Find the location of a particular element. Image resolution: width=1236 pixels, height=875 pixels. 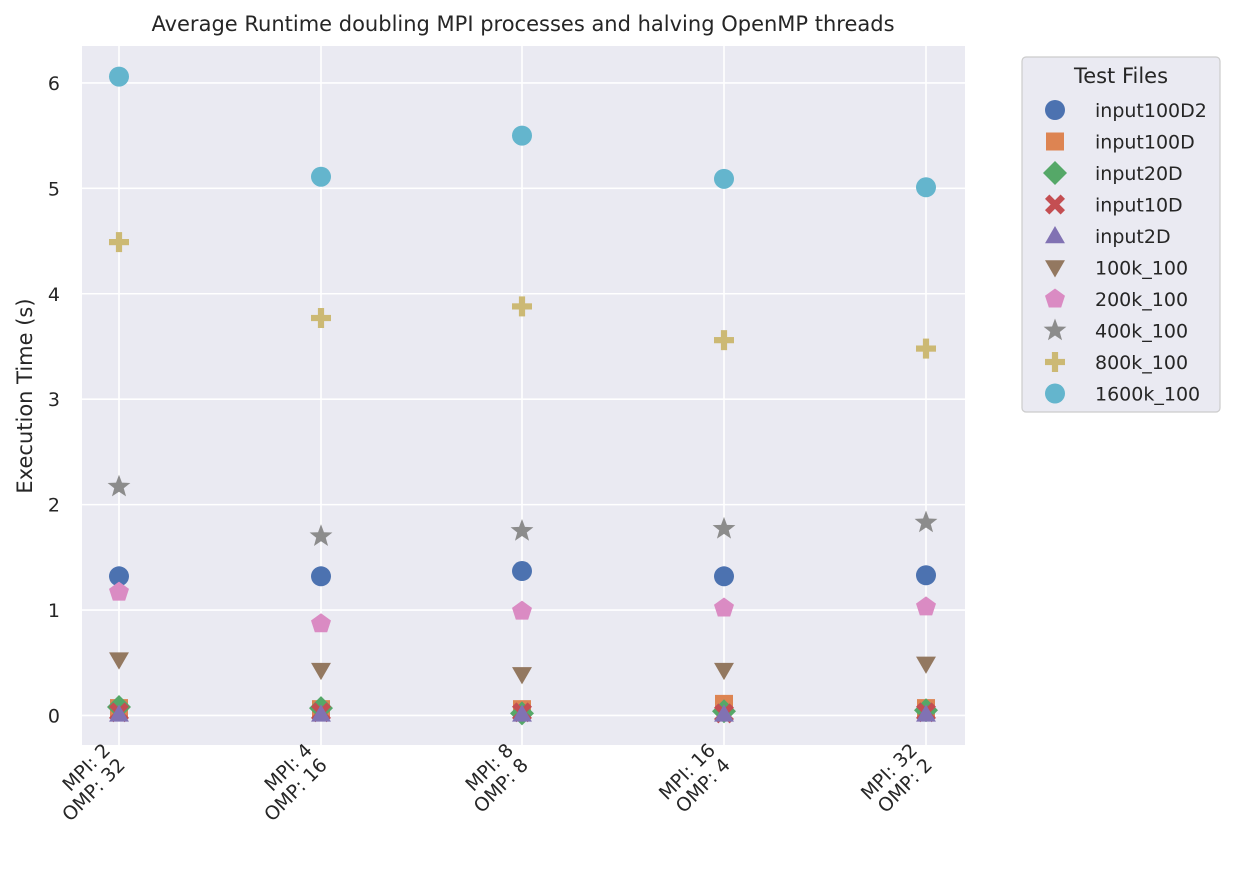

legend-label: input20D is located at coordinates (1139, 174).